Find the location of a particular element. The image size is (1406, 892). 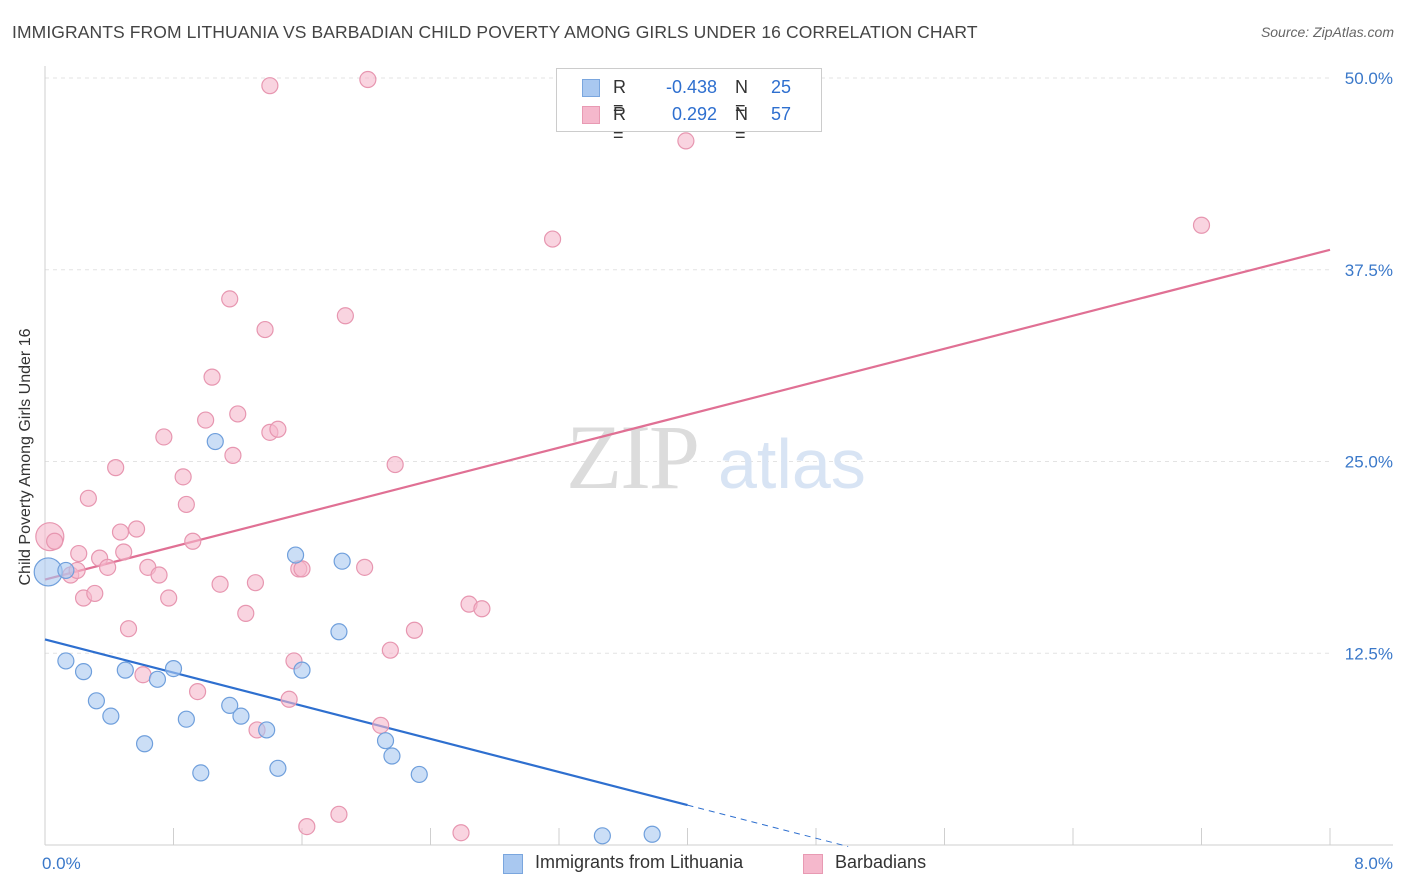

n-value: 25 is located at coordinates (781, 87).